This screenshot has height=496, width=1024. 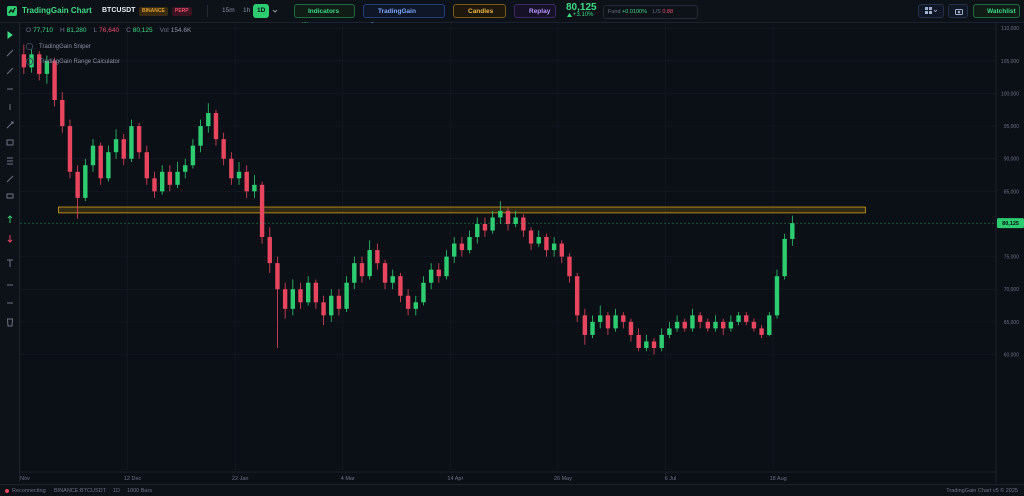 What do you see at coordinates (10, 142) in the screenshot?
I see `rect-tool` at bounding box center [10, 142].